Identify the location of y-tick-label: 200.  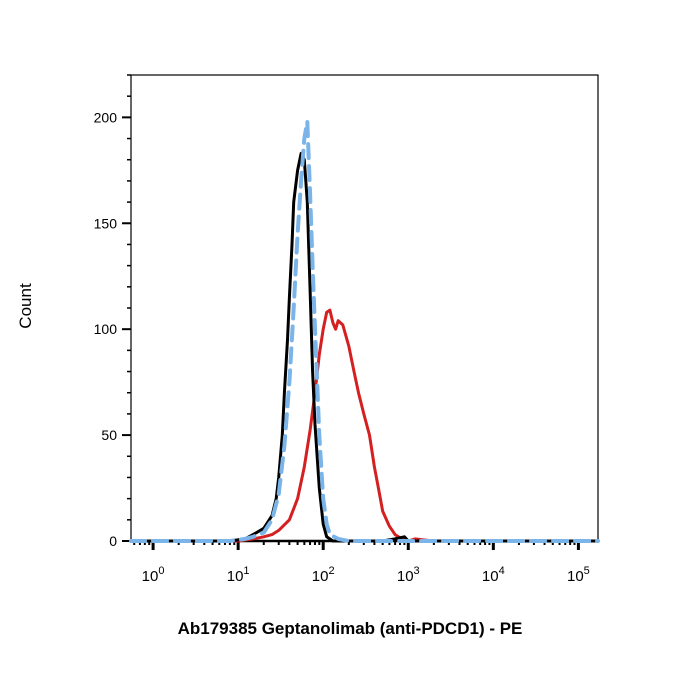
(106, 117).